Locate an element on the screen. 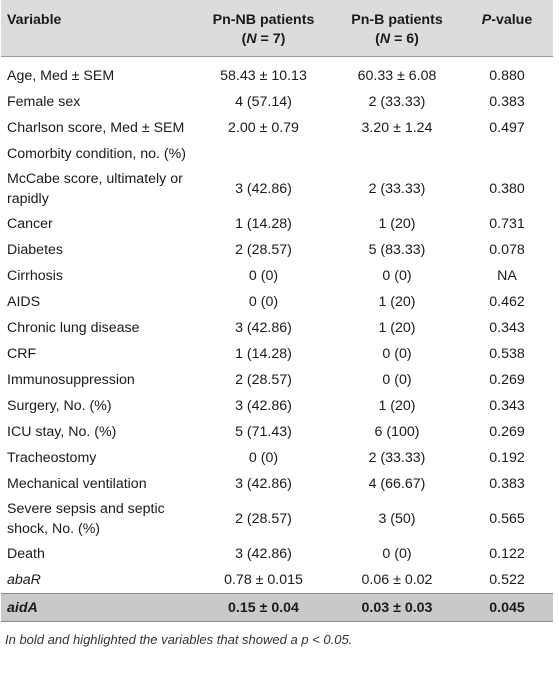  table-row: Cirrhosis 0 (0) 0 (0) NA is located at coordinates (277, 276).